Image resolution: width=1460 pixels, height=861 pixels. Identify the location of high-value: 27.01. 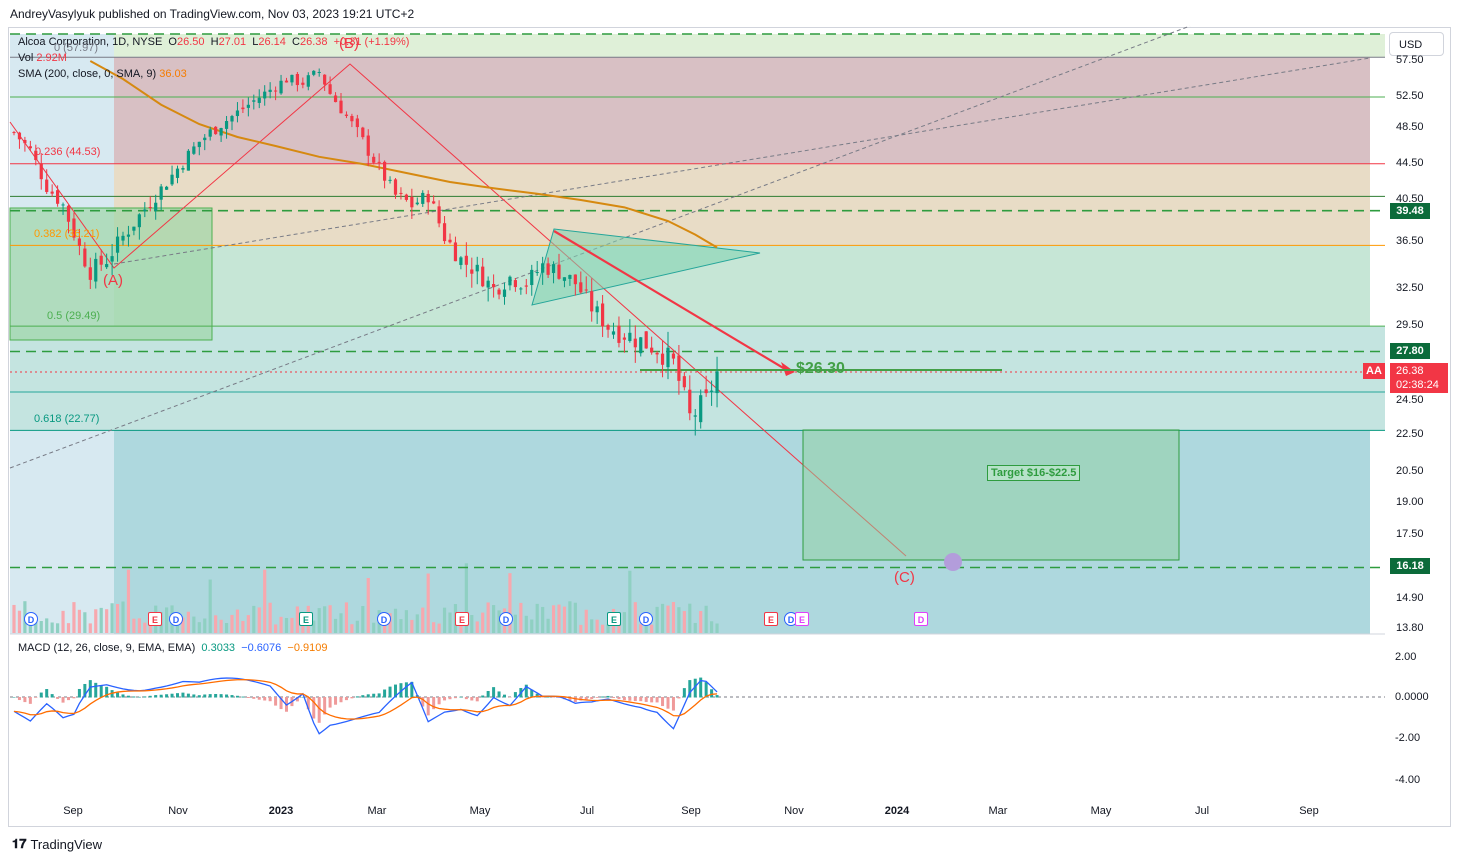
(232, 42).